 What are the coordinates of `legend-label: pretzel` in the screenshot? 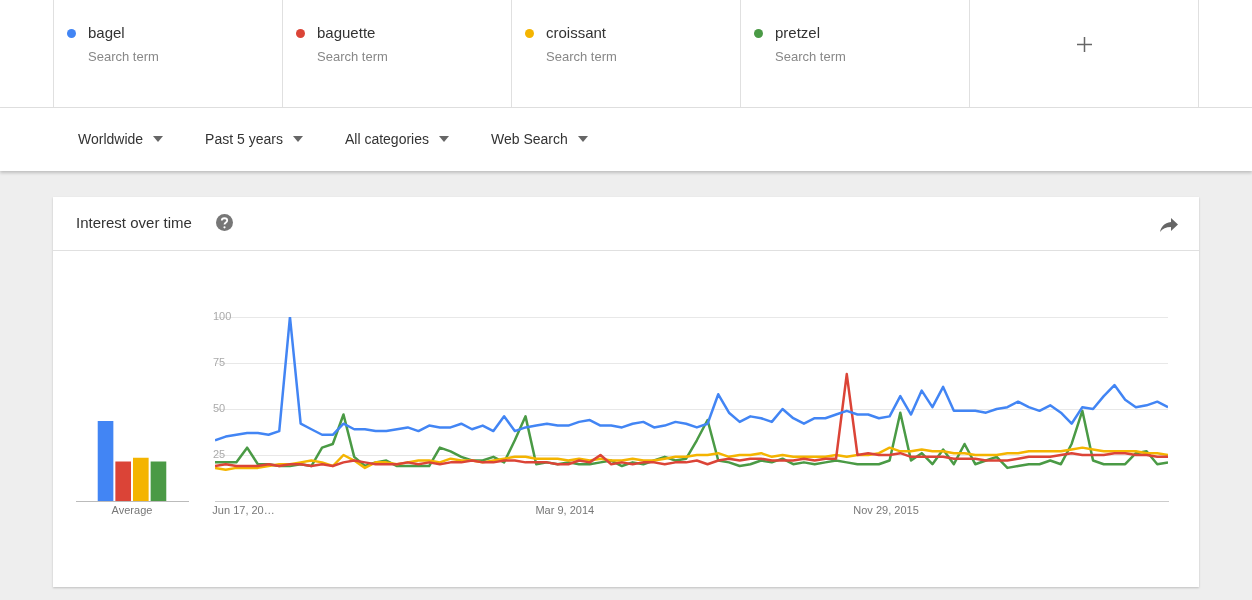 It's located at (798, 32).